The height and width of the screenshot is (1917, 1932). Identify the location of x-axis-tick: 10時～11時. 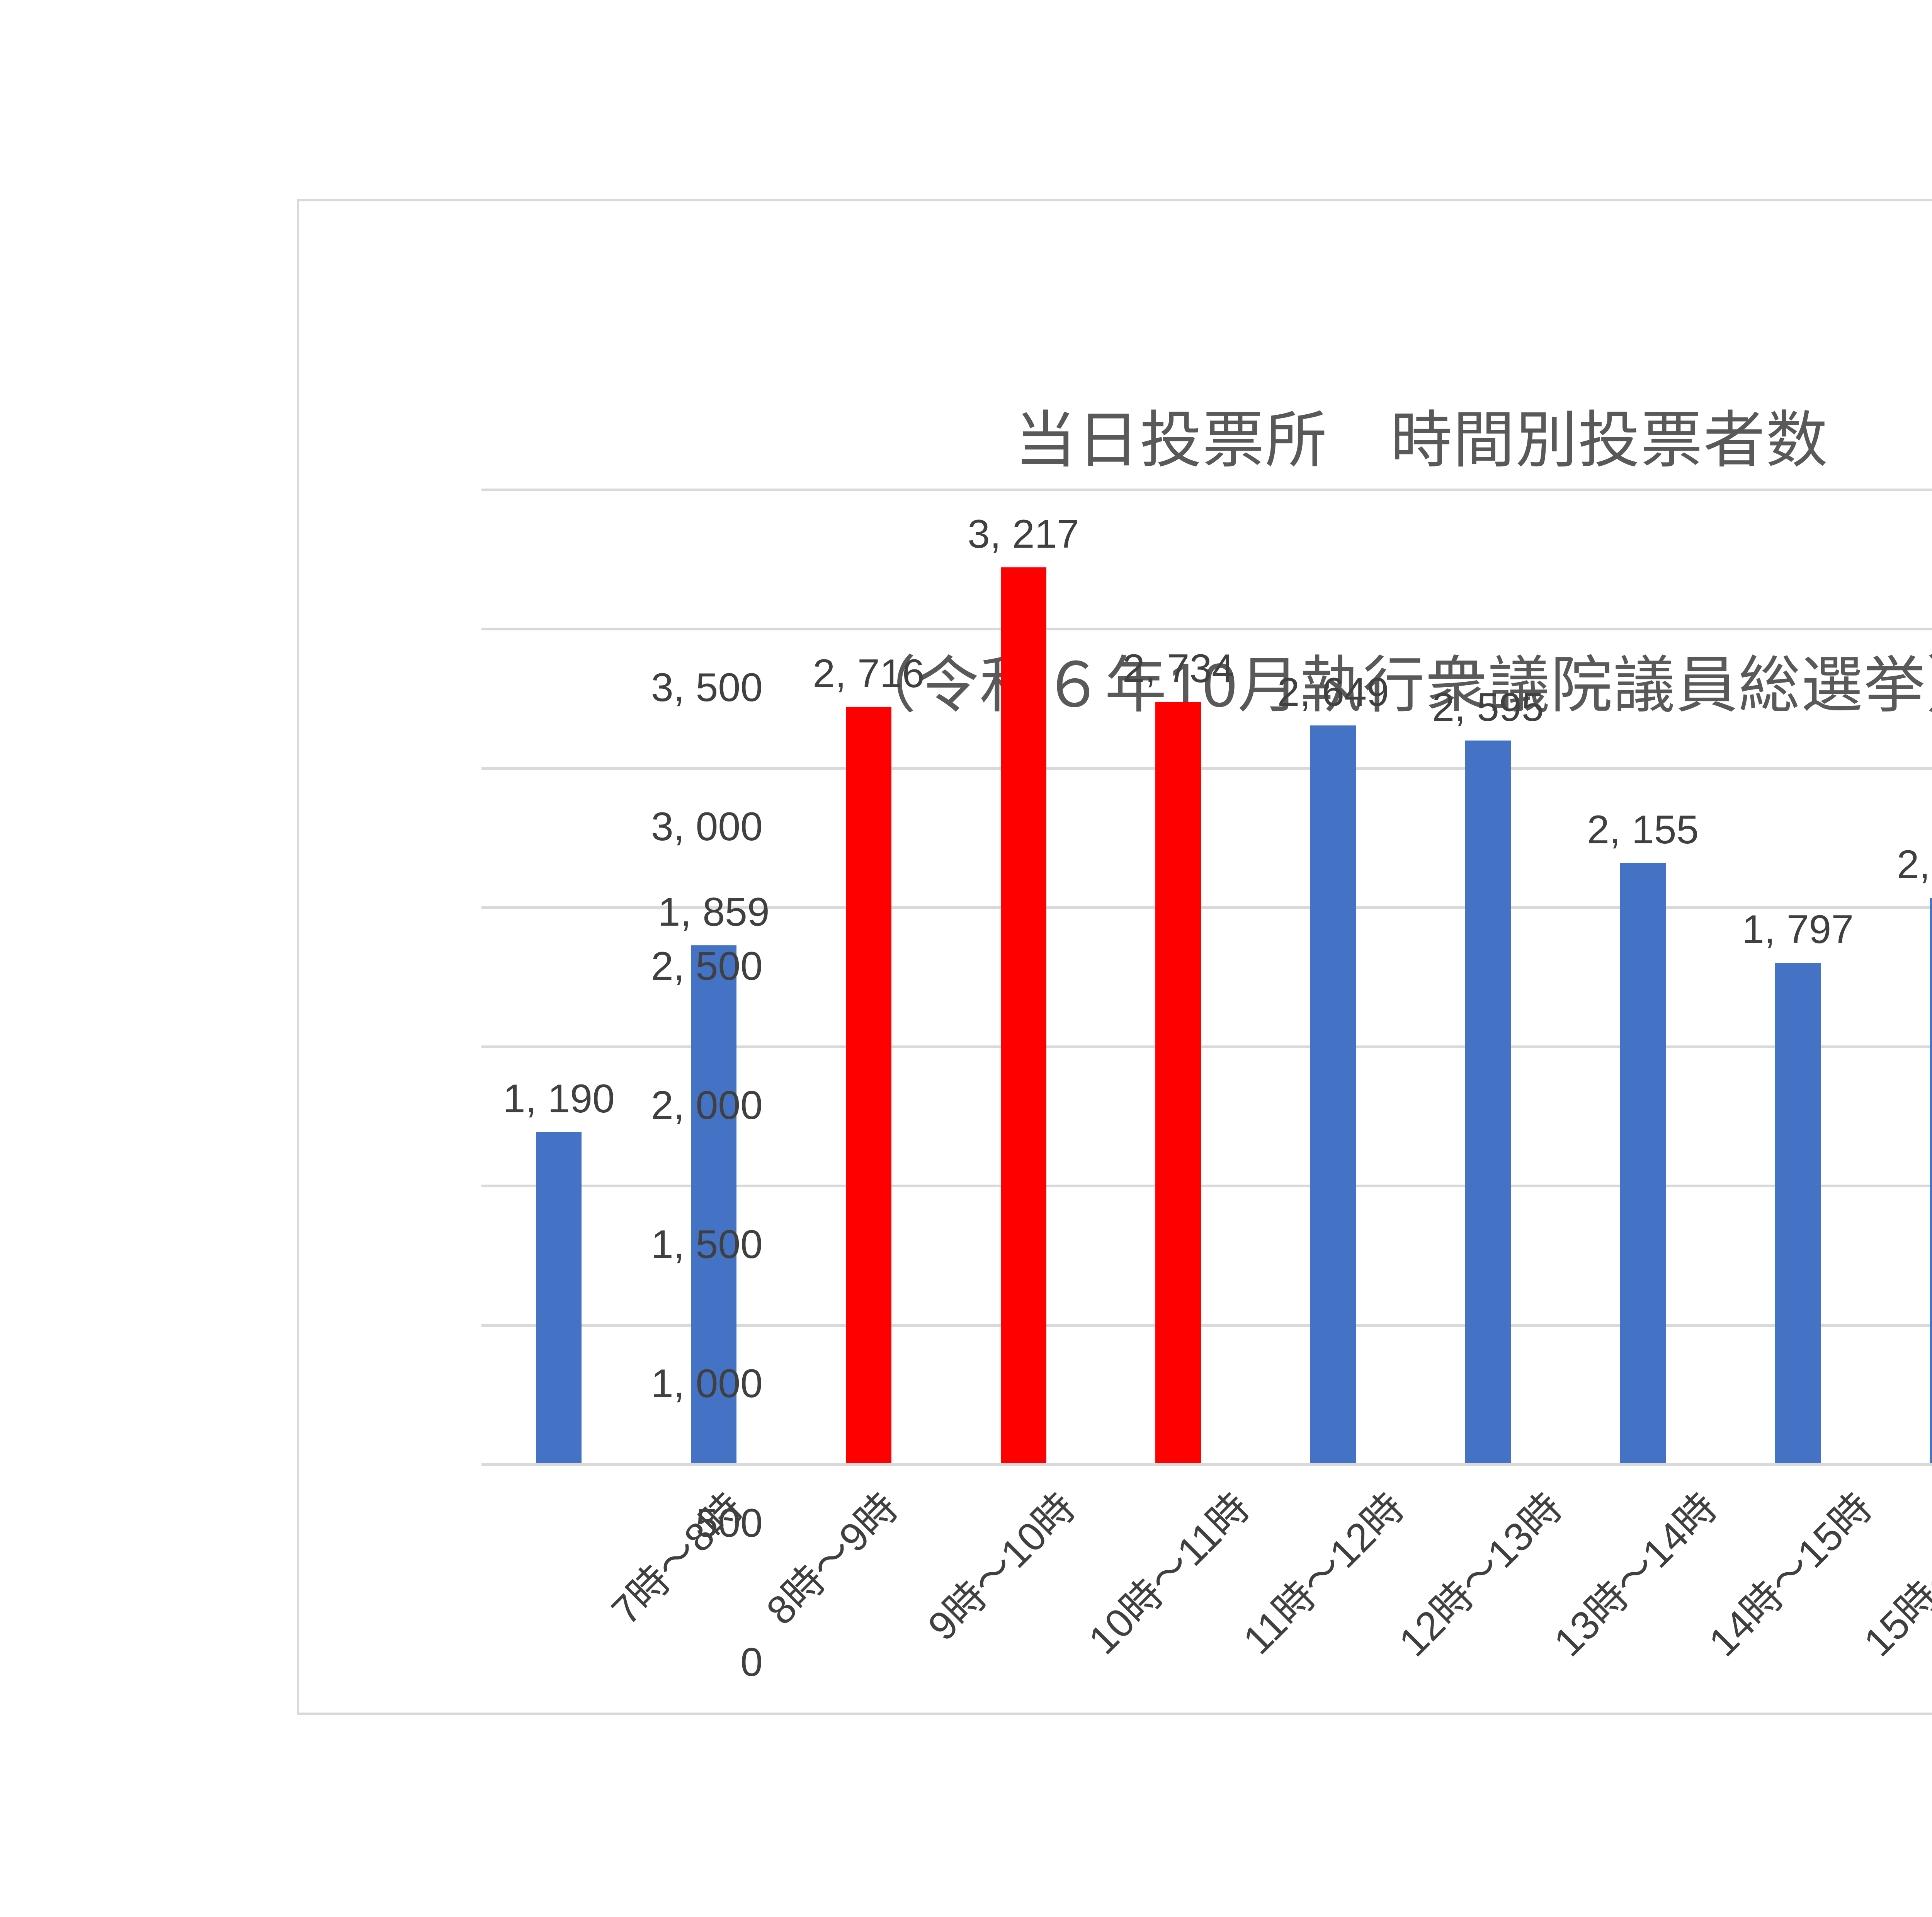
(1102, 1587).